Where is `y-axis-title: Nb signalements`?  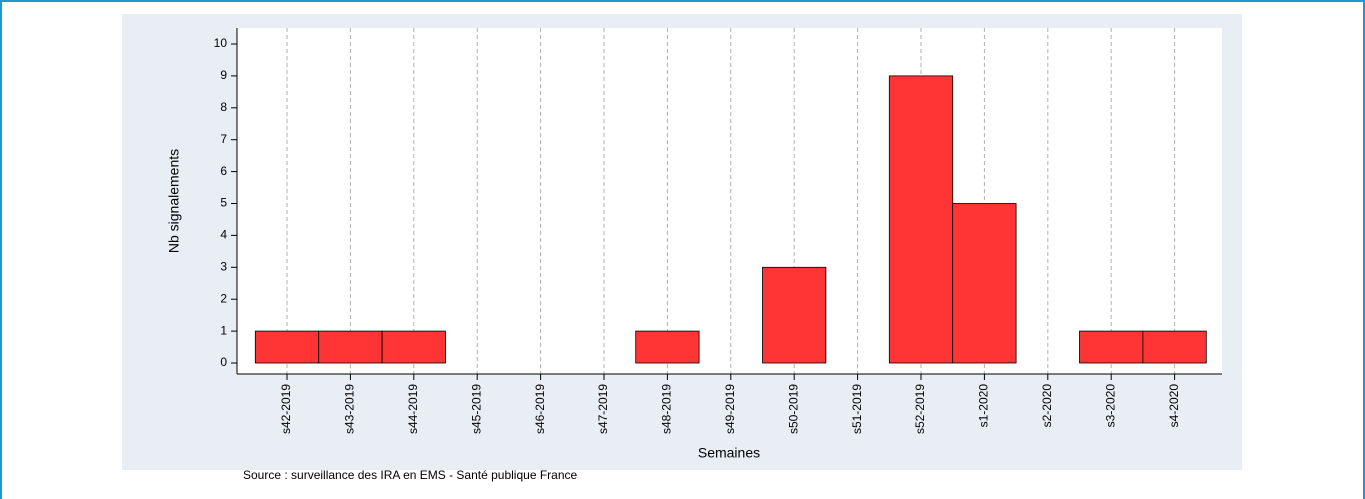 y-axis-title: Nb signalements is located at coordinates (174, 201).